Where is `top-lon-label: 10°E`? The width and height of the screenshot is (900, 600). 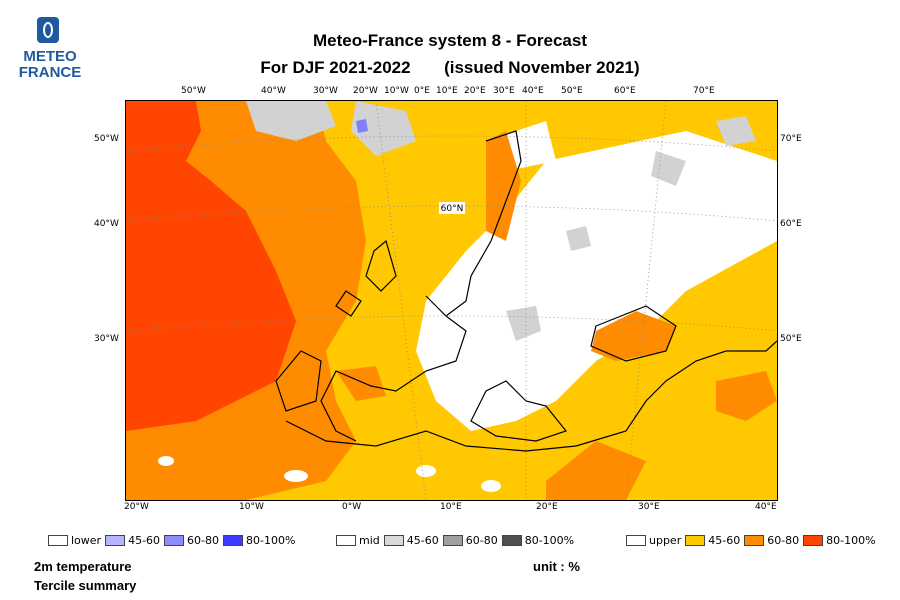
top-lon-label: 10°E is located at coordinates (447, 91).